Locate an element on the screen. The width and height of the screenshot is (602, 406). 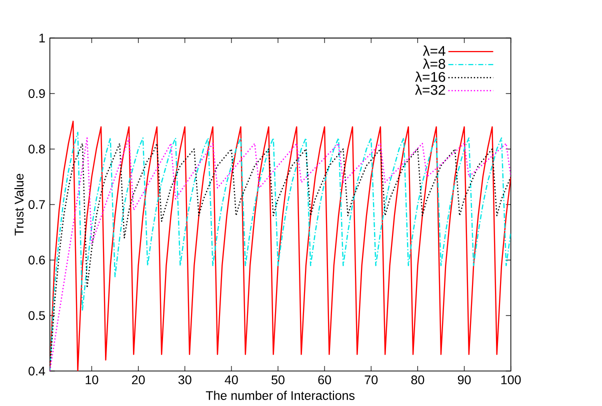
legend-label: λ=8 is located at coordinates (434, 63).